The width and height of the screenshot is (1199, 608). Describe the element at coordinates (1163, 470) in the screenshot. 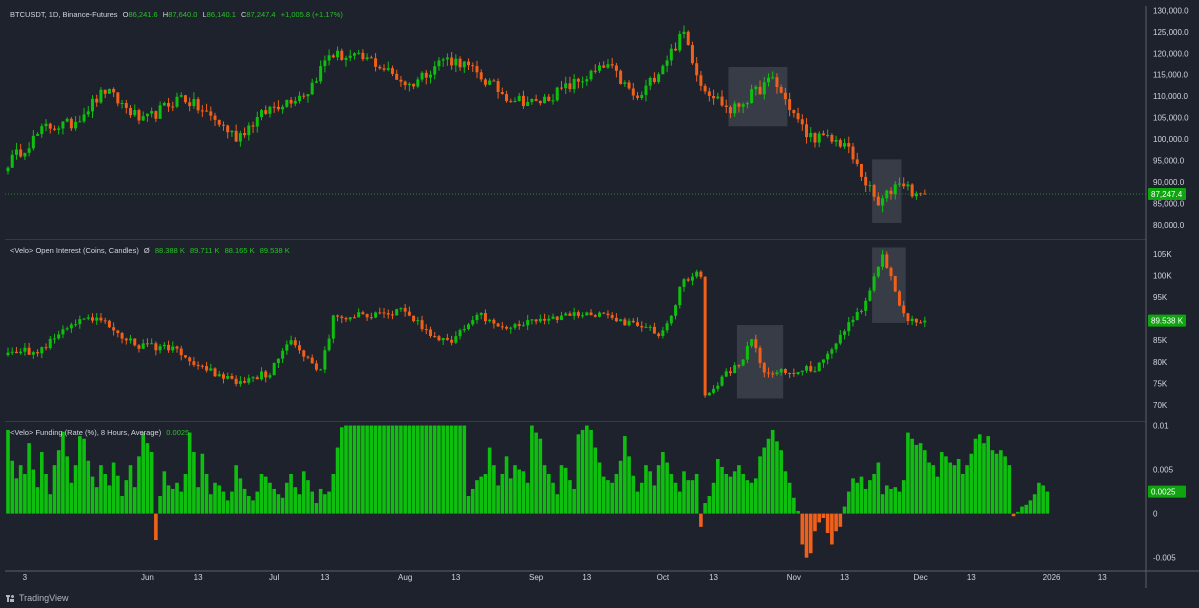

I see `funding-y-tick-label: 0.005` at that location.